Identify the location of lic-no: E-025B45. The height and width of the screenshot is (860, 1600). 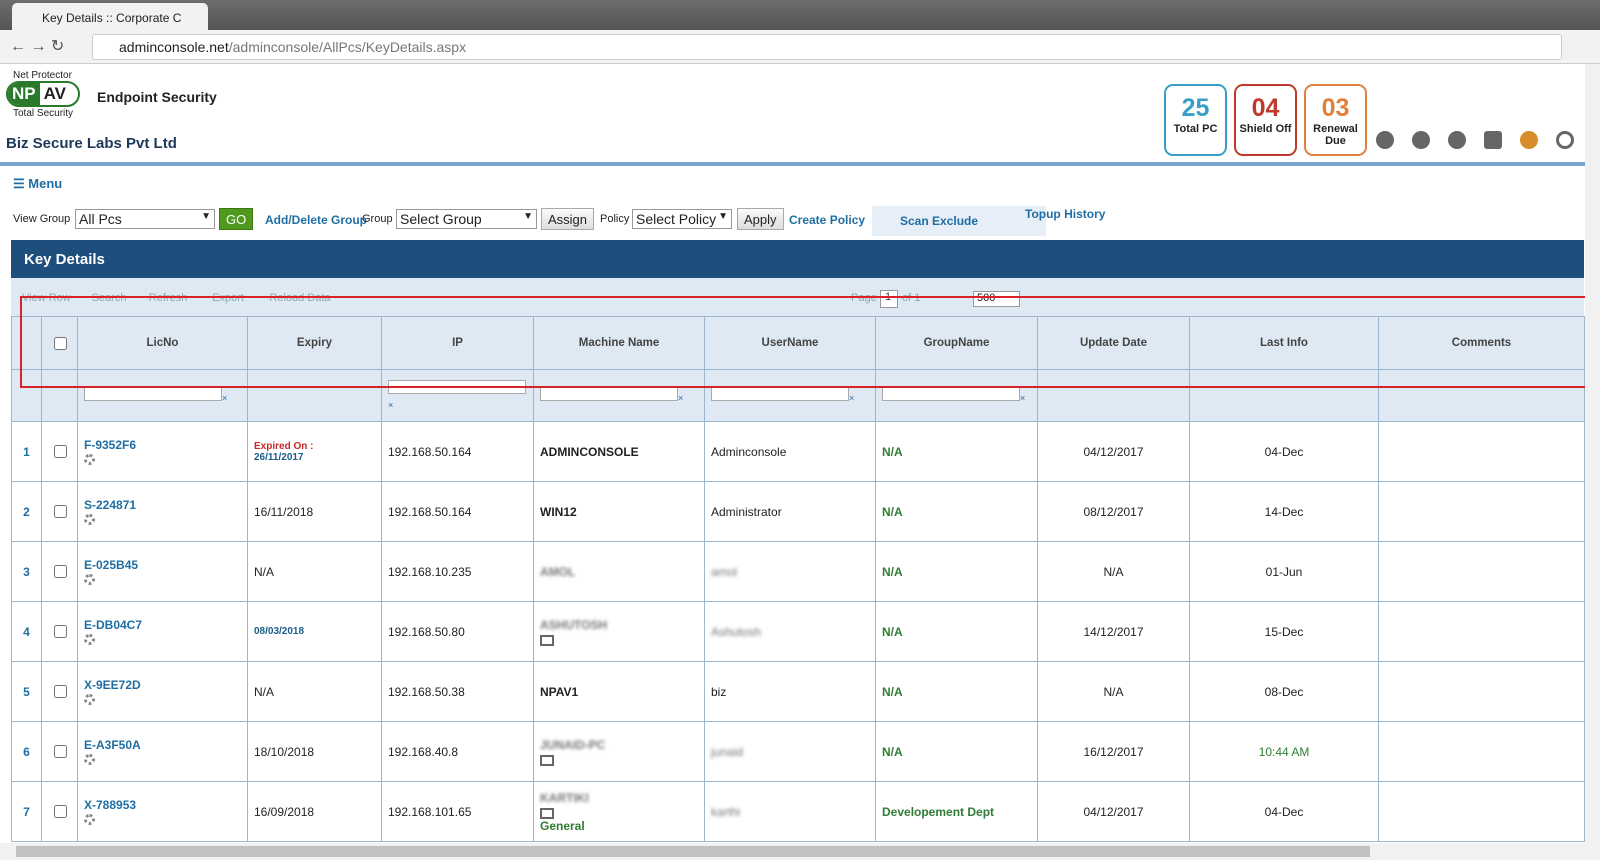
(111, 565).